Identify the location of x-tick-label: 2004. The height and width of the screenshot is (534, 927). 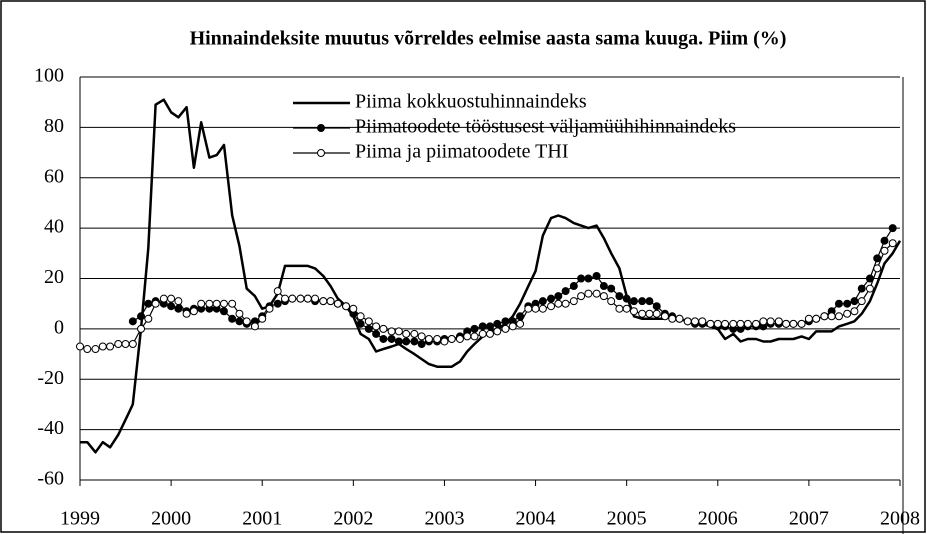
(536, 519).